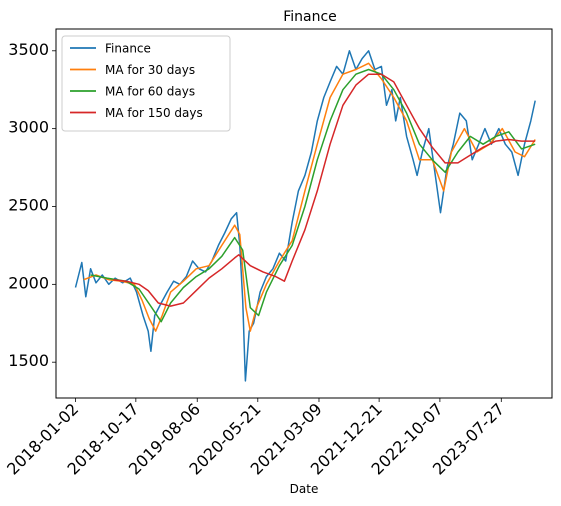 This screenshot has width=561, height=506. I want to click on y-tick-label-2: 2500, so click(28, 204).